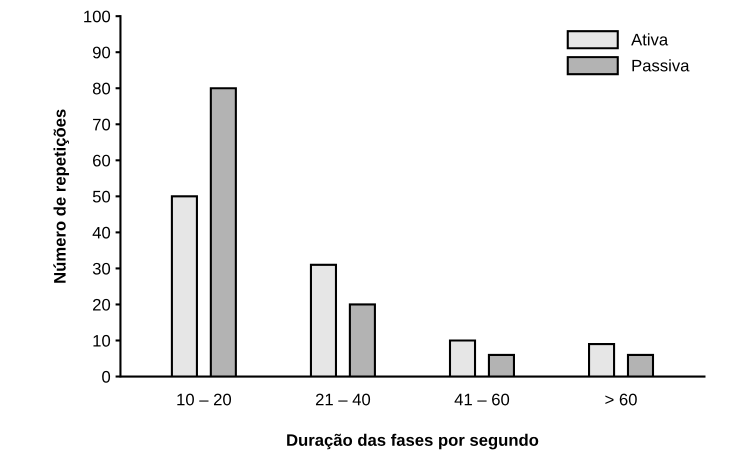 The height and width of the screenshot is (462, 730). What do you see at coordinates (106, 376) in the screenshot?
I see `y-tick-label: 0` at bounding box center [106, 376].